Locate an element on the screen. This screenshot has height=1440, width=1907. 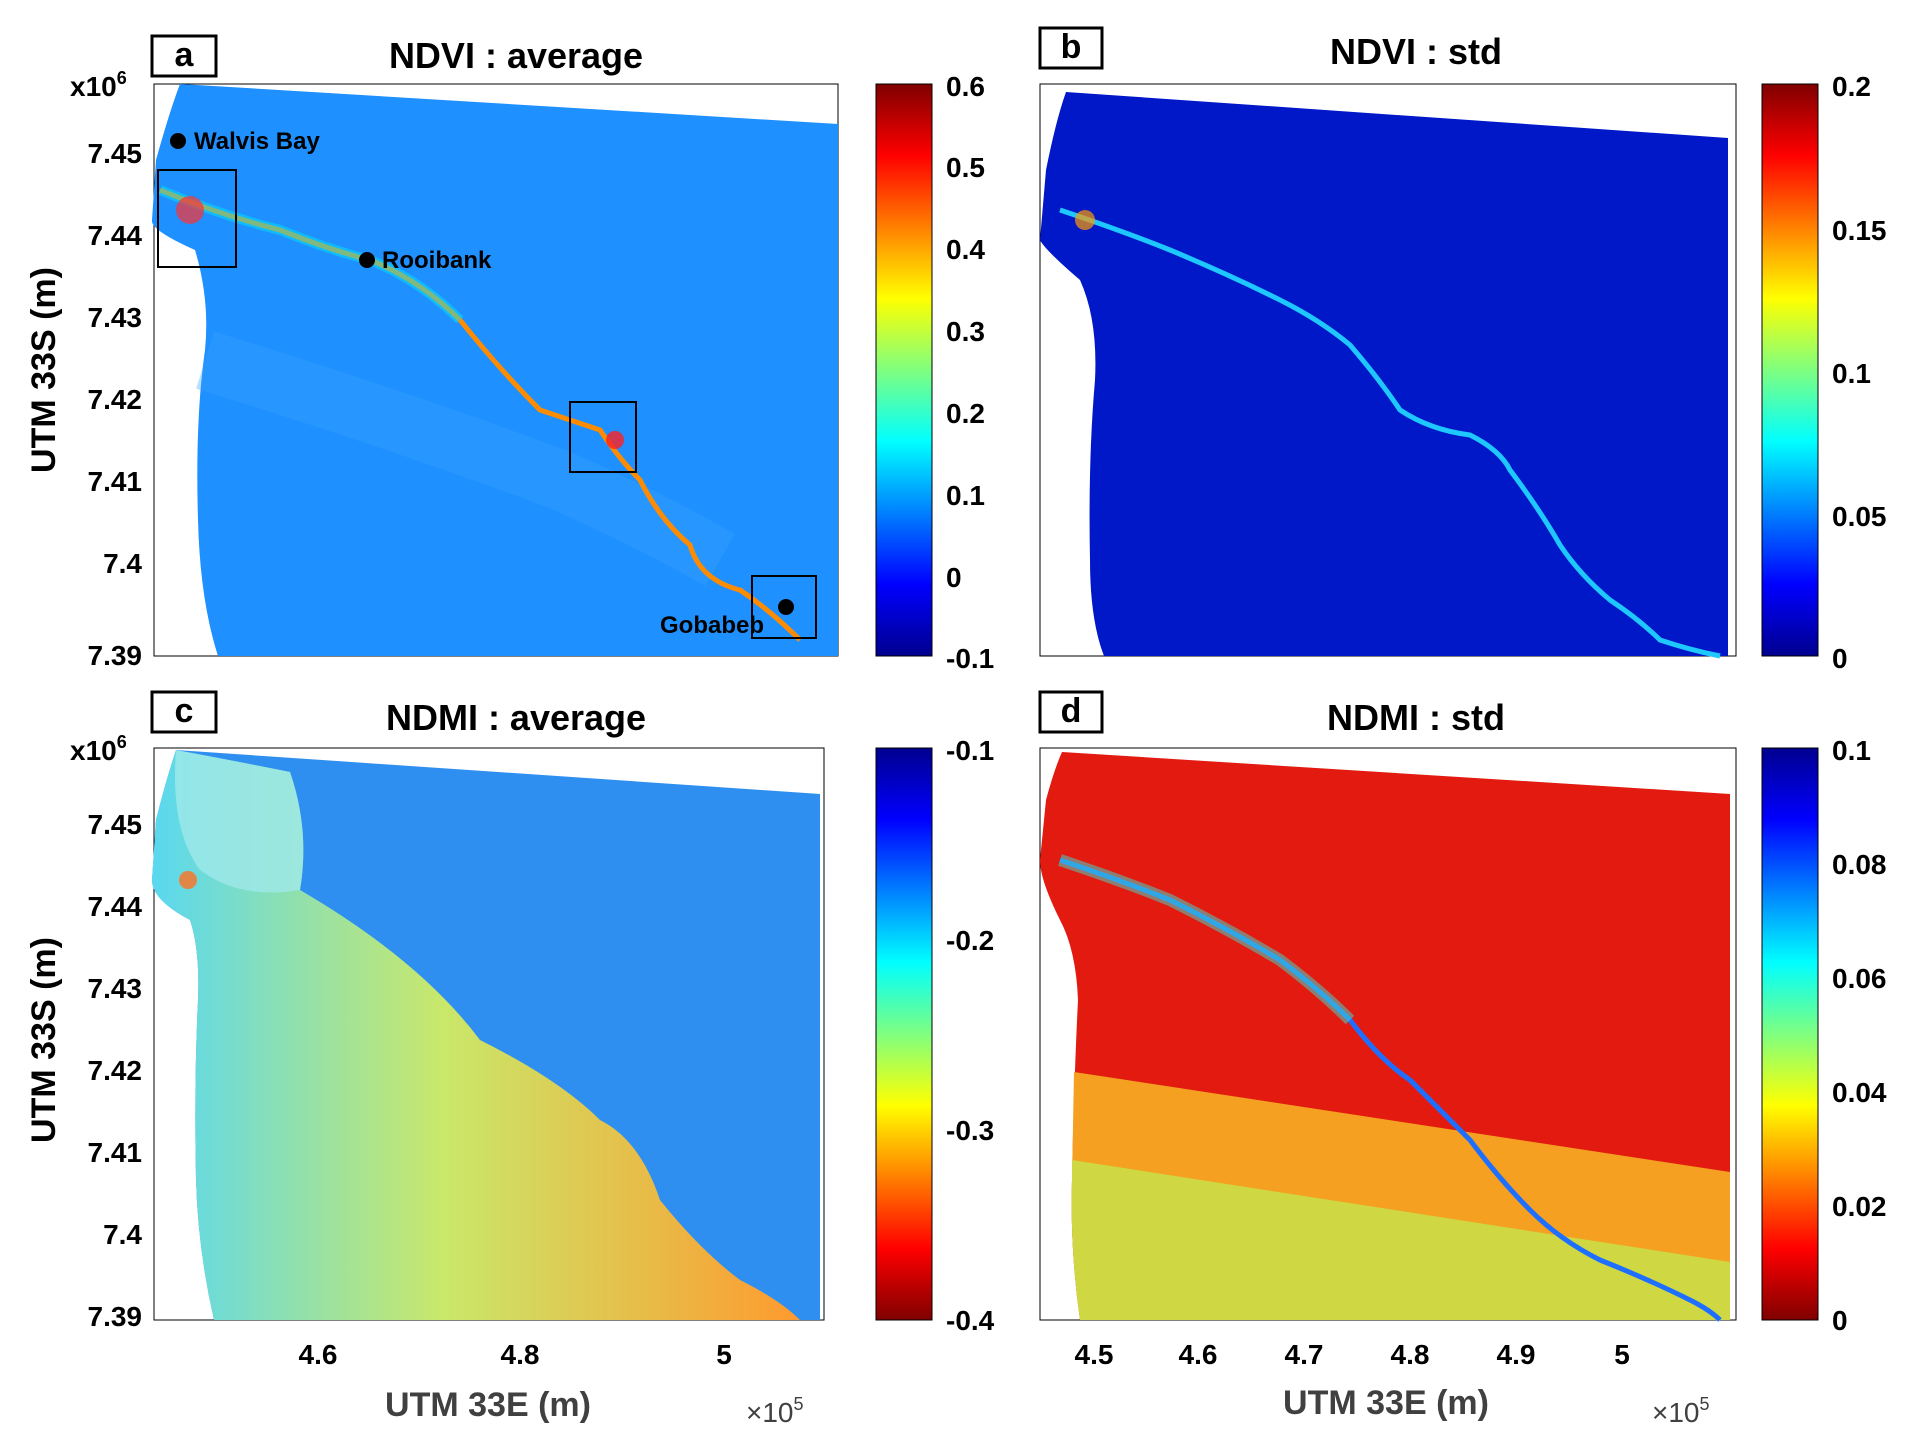
x-tick-label: 4.9 is located at coordinates (1516, 1354).